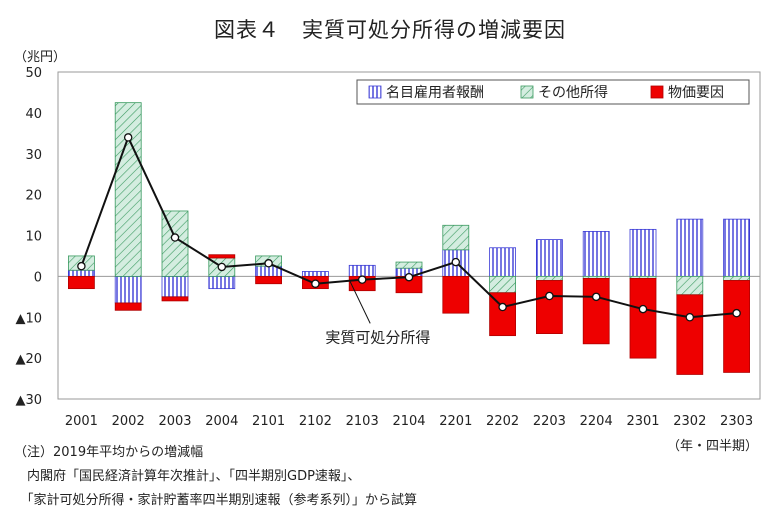  What do you see at coordinates (377, 338) in the screenshot?
I see `annotation-label: 実質可処分所得` at bounding box center [377, 338].